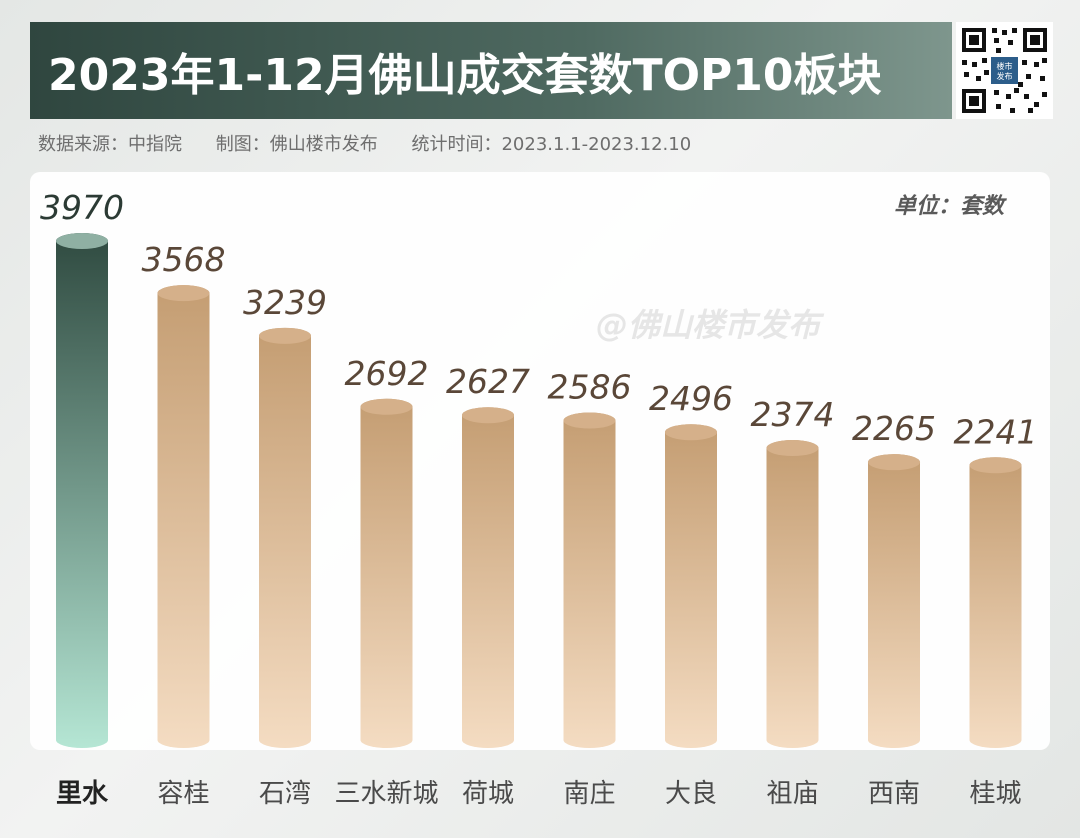 This screenshot has width=1080, height=838. What do you see at coordinates (894, 428) in the screenshot?
I see `value-label-8: 2265` at bounding box center [894, 428].